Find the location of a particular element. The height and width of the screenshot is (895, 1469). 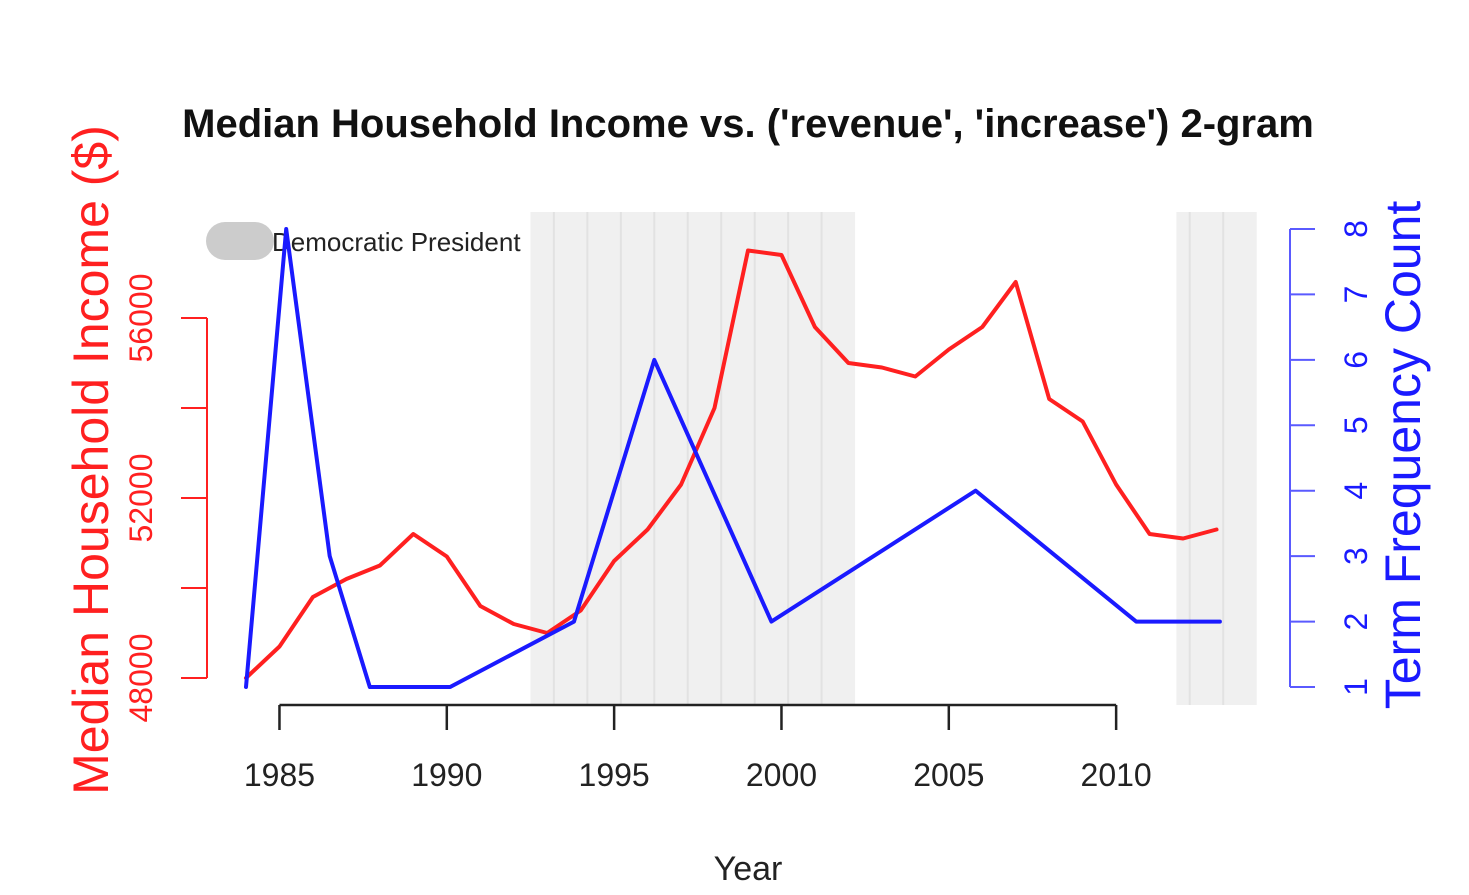

y-right-axis: 1 2 3 4 5 6 7 8 is located at coordinates (1331, 458).